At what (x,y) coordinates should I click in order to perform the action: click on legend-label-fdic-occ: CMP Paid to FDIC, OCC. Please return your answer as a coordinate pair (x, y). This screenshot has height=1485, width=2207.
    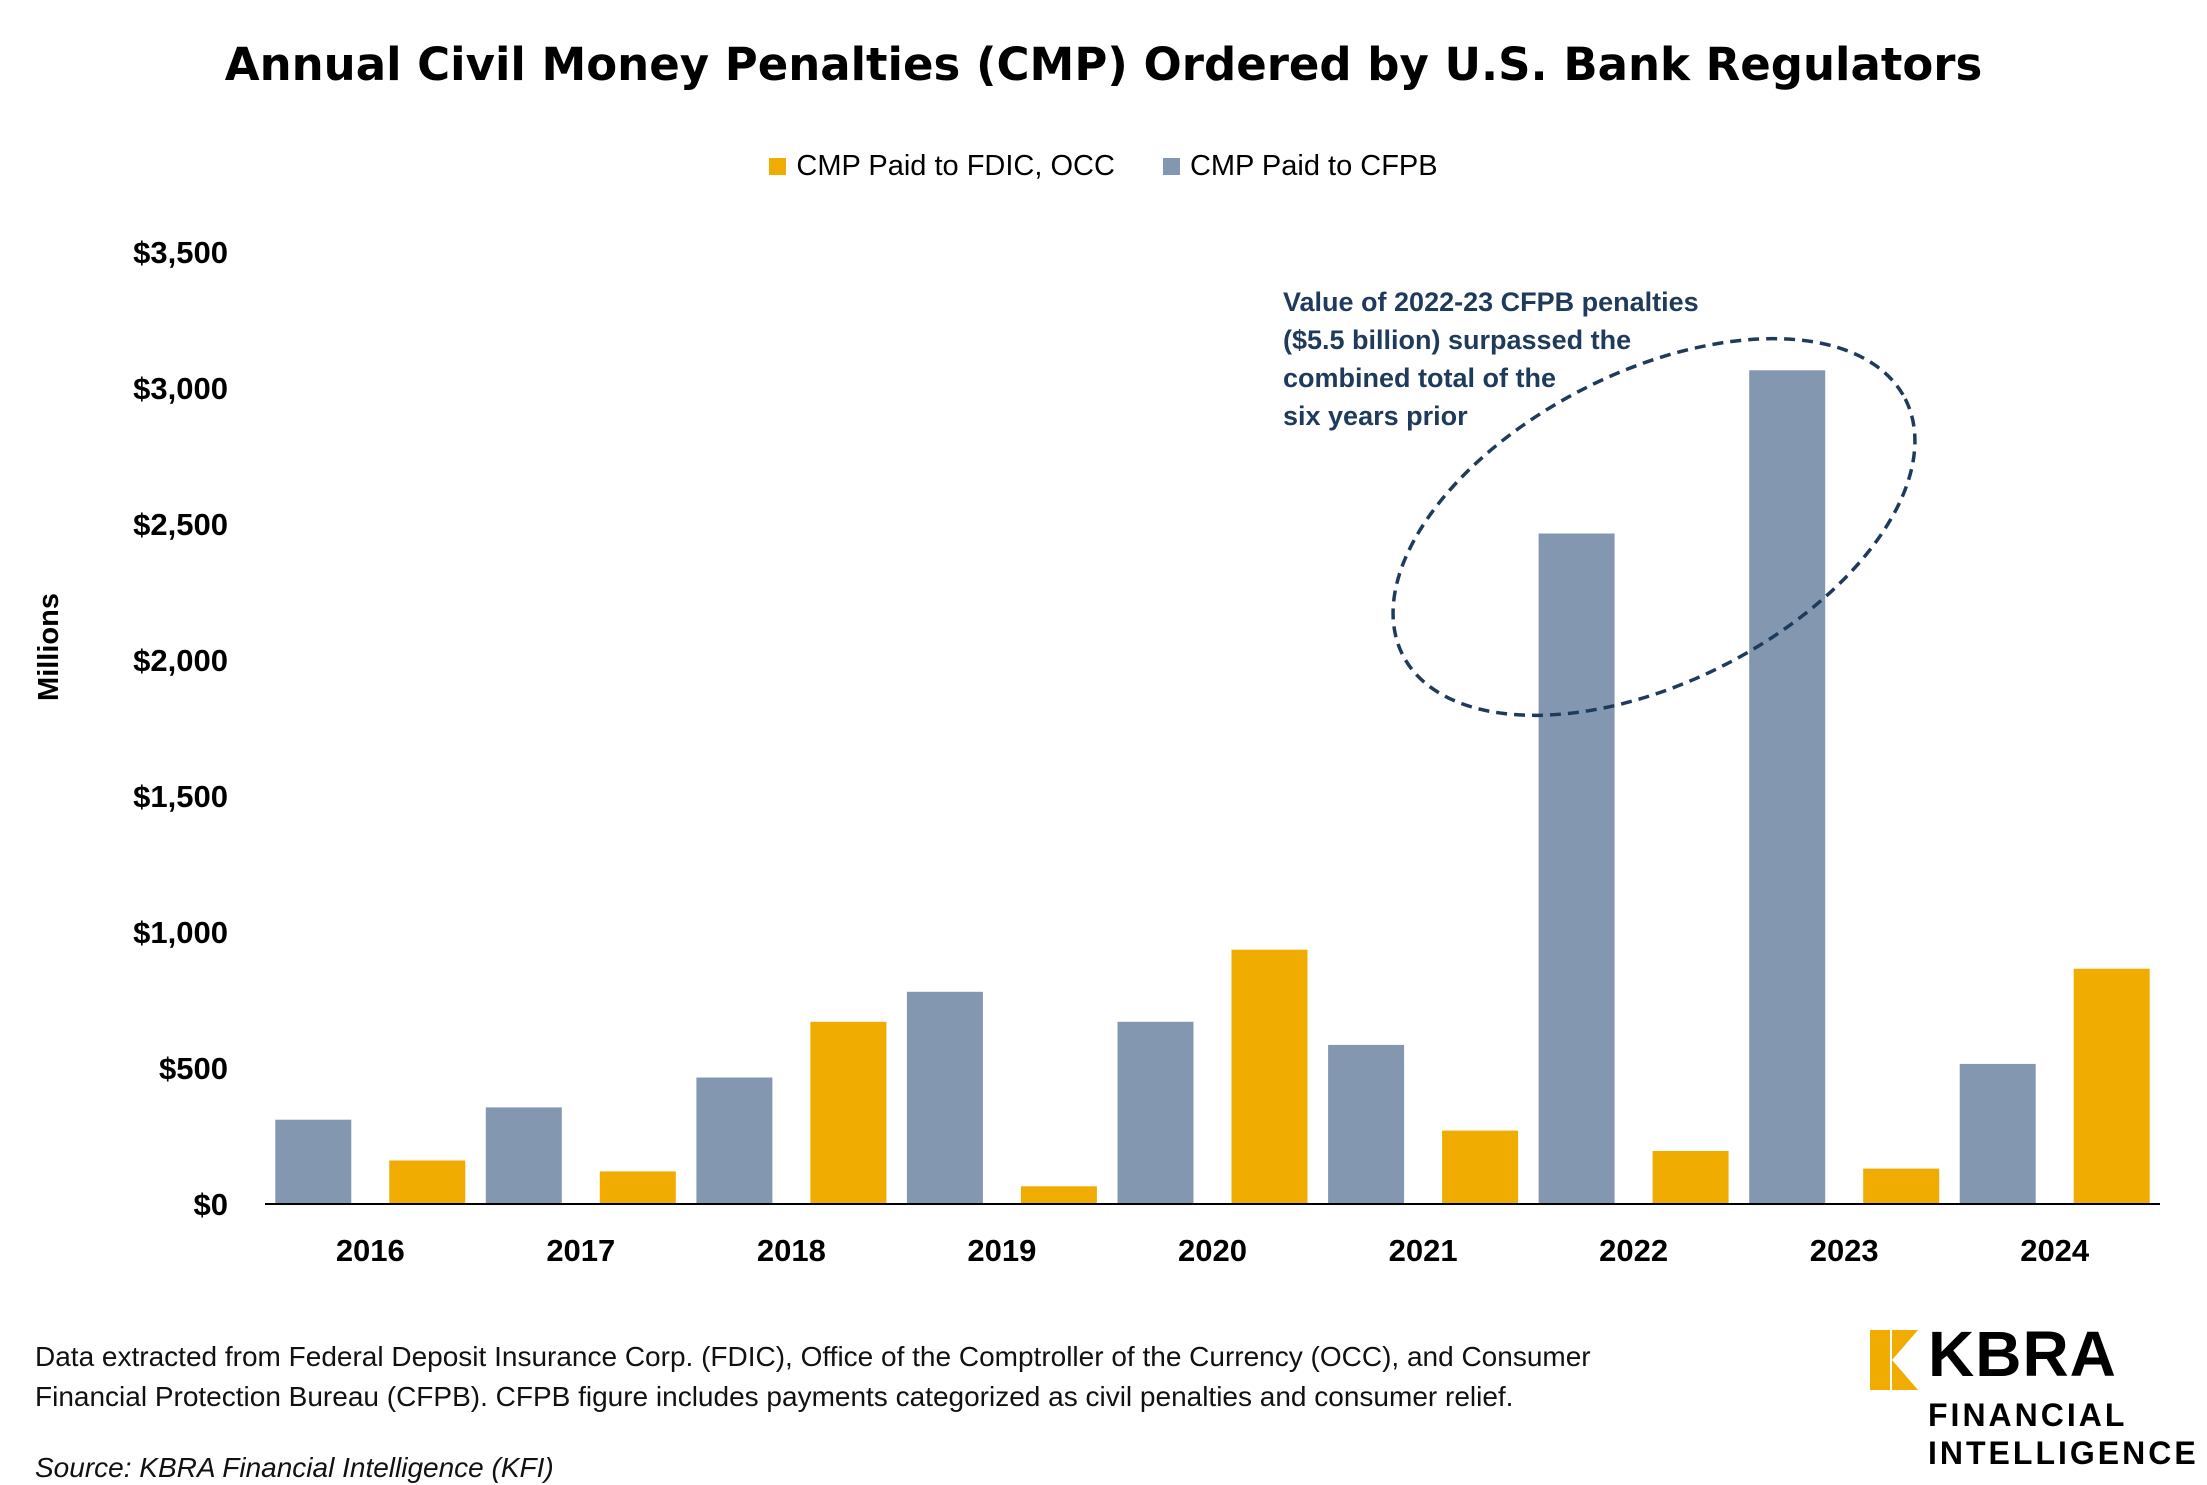
    Looking at the image, I should click on (955, 166).